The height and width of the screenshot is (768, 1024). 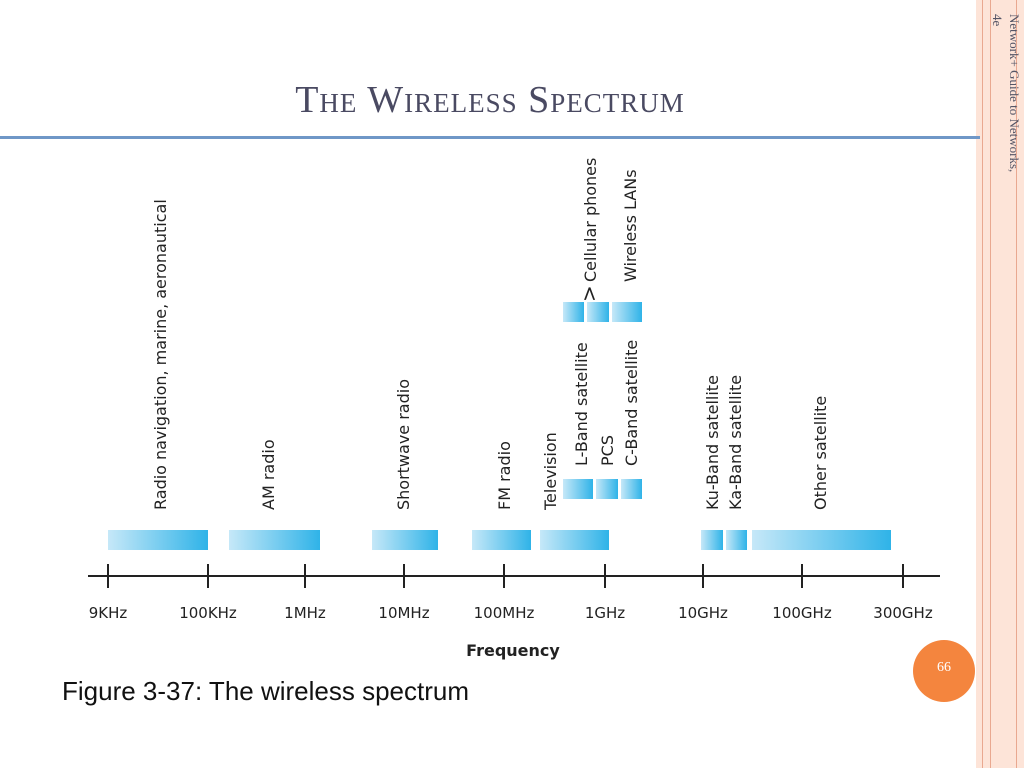 What do you see at coordinates (735, 442) in the screenshot?
I see `band-label: Ka-Band satellite` at bounding box center [735, 442].